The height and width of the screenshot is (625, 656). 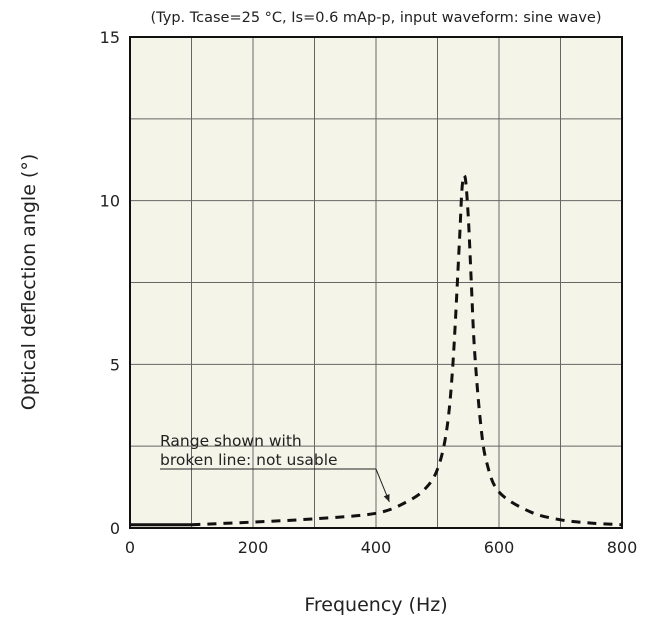 What do you see at coordinates (375, 605) in the screenshot?
I see `x-axis-title: Frequency (Hz)` at bounding box center [375, 605].